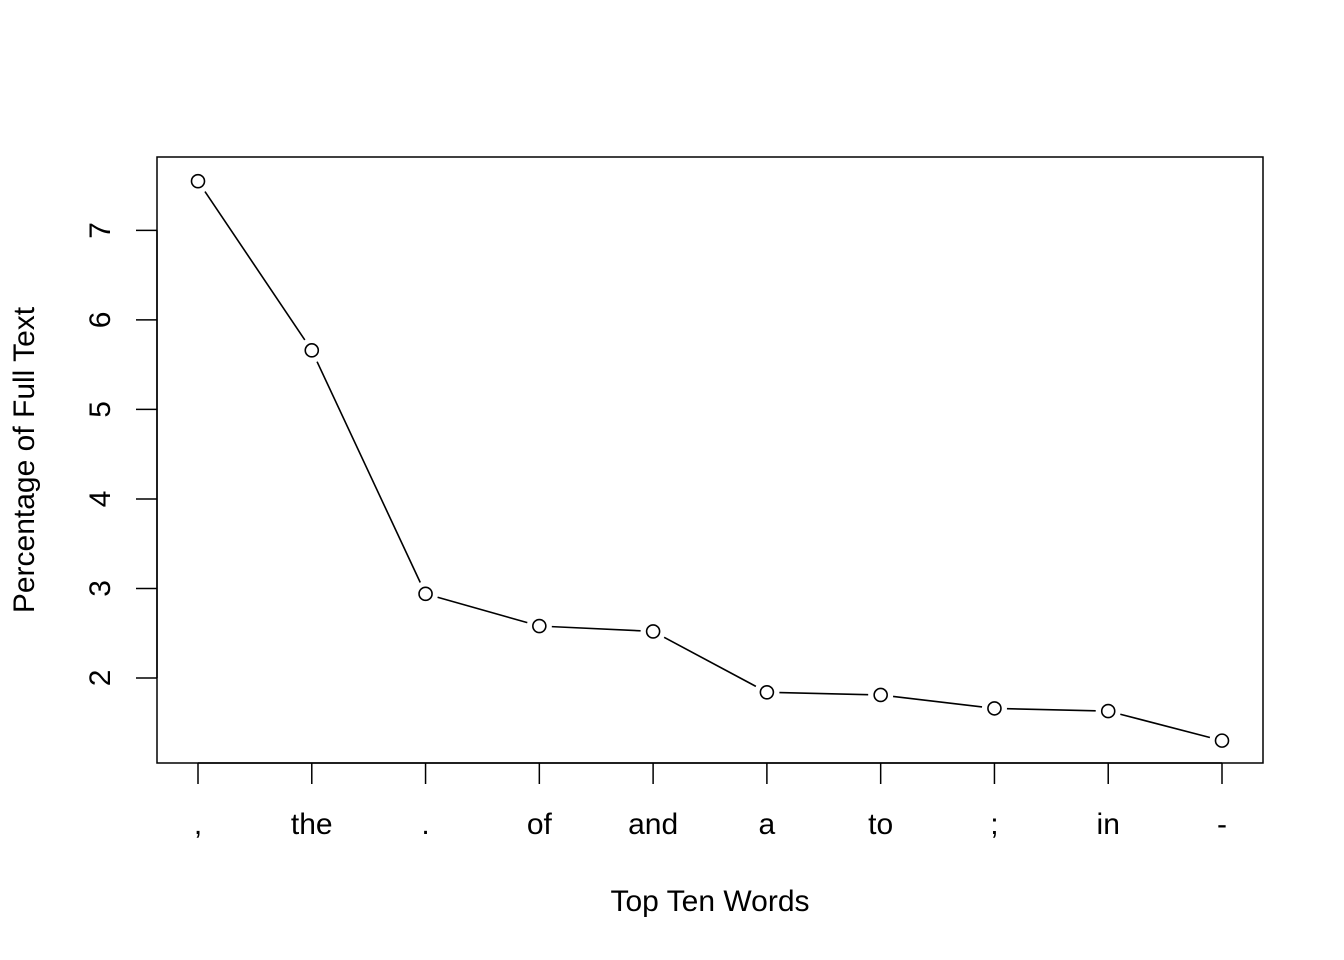 The width and height of the screenshot is (1344, 960). What do you see at coordinates (767, 824) in the screenshot?
I see `x-tick-label: a` at bounding box center [767, 824].